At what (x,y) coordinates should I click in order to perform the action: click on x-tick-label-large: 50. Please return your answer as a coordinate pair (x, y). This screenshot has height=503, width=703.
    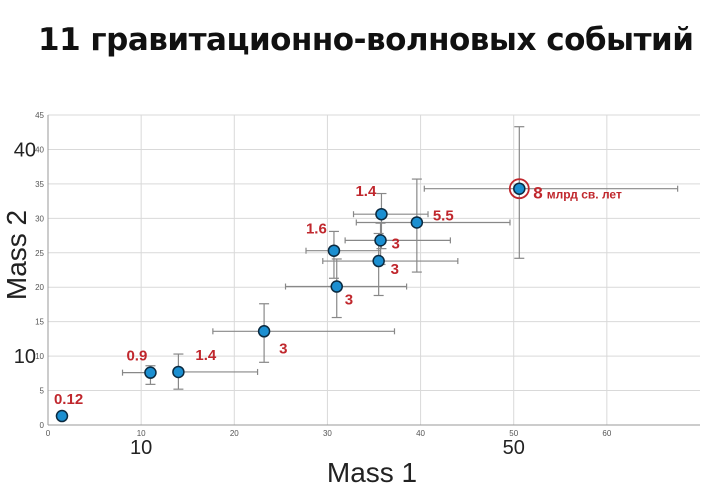
    Looking at the image, I should click on (514, 448).